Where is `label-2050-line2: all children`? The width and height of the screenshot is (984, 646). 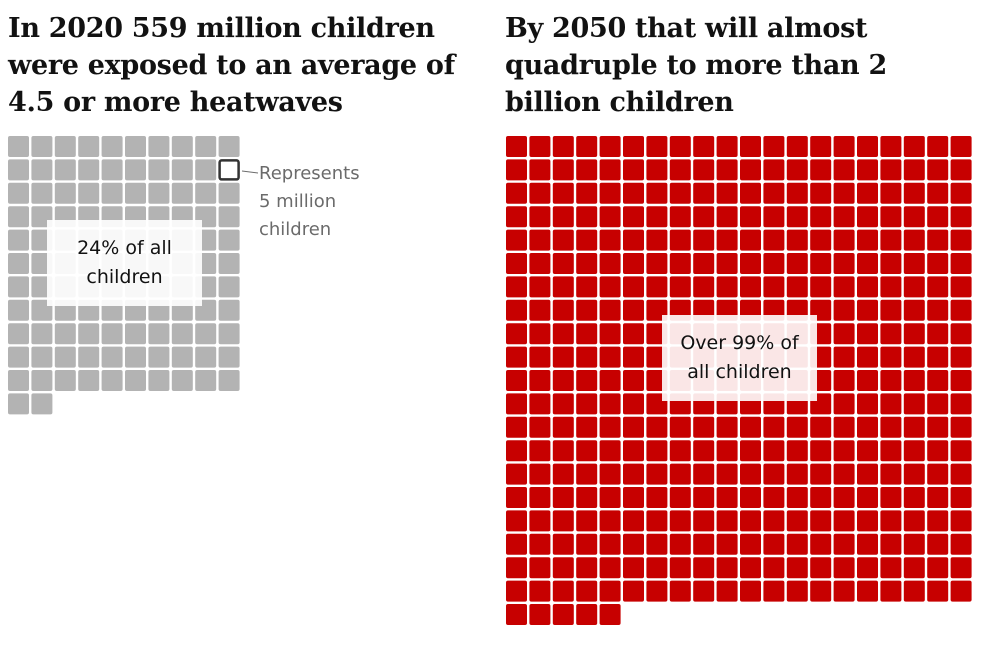
label-2050-line2: all children is located at coordinates (739, 372).